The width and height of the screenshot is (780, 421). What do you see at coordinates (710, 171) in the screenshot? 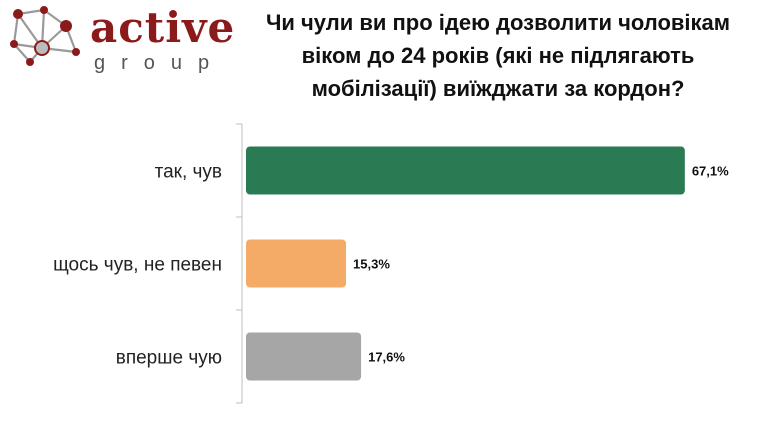
I see `data-label: 67,1%` at bounding box center [710, 171].